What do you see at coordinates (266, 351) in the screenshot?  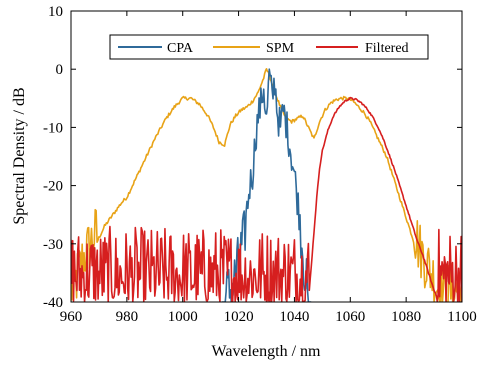 I see `x-axis-label: Wavelength / nm` at bounding box center [266, 351].